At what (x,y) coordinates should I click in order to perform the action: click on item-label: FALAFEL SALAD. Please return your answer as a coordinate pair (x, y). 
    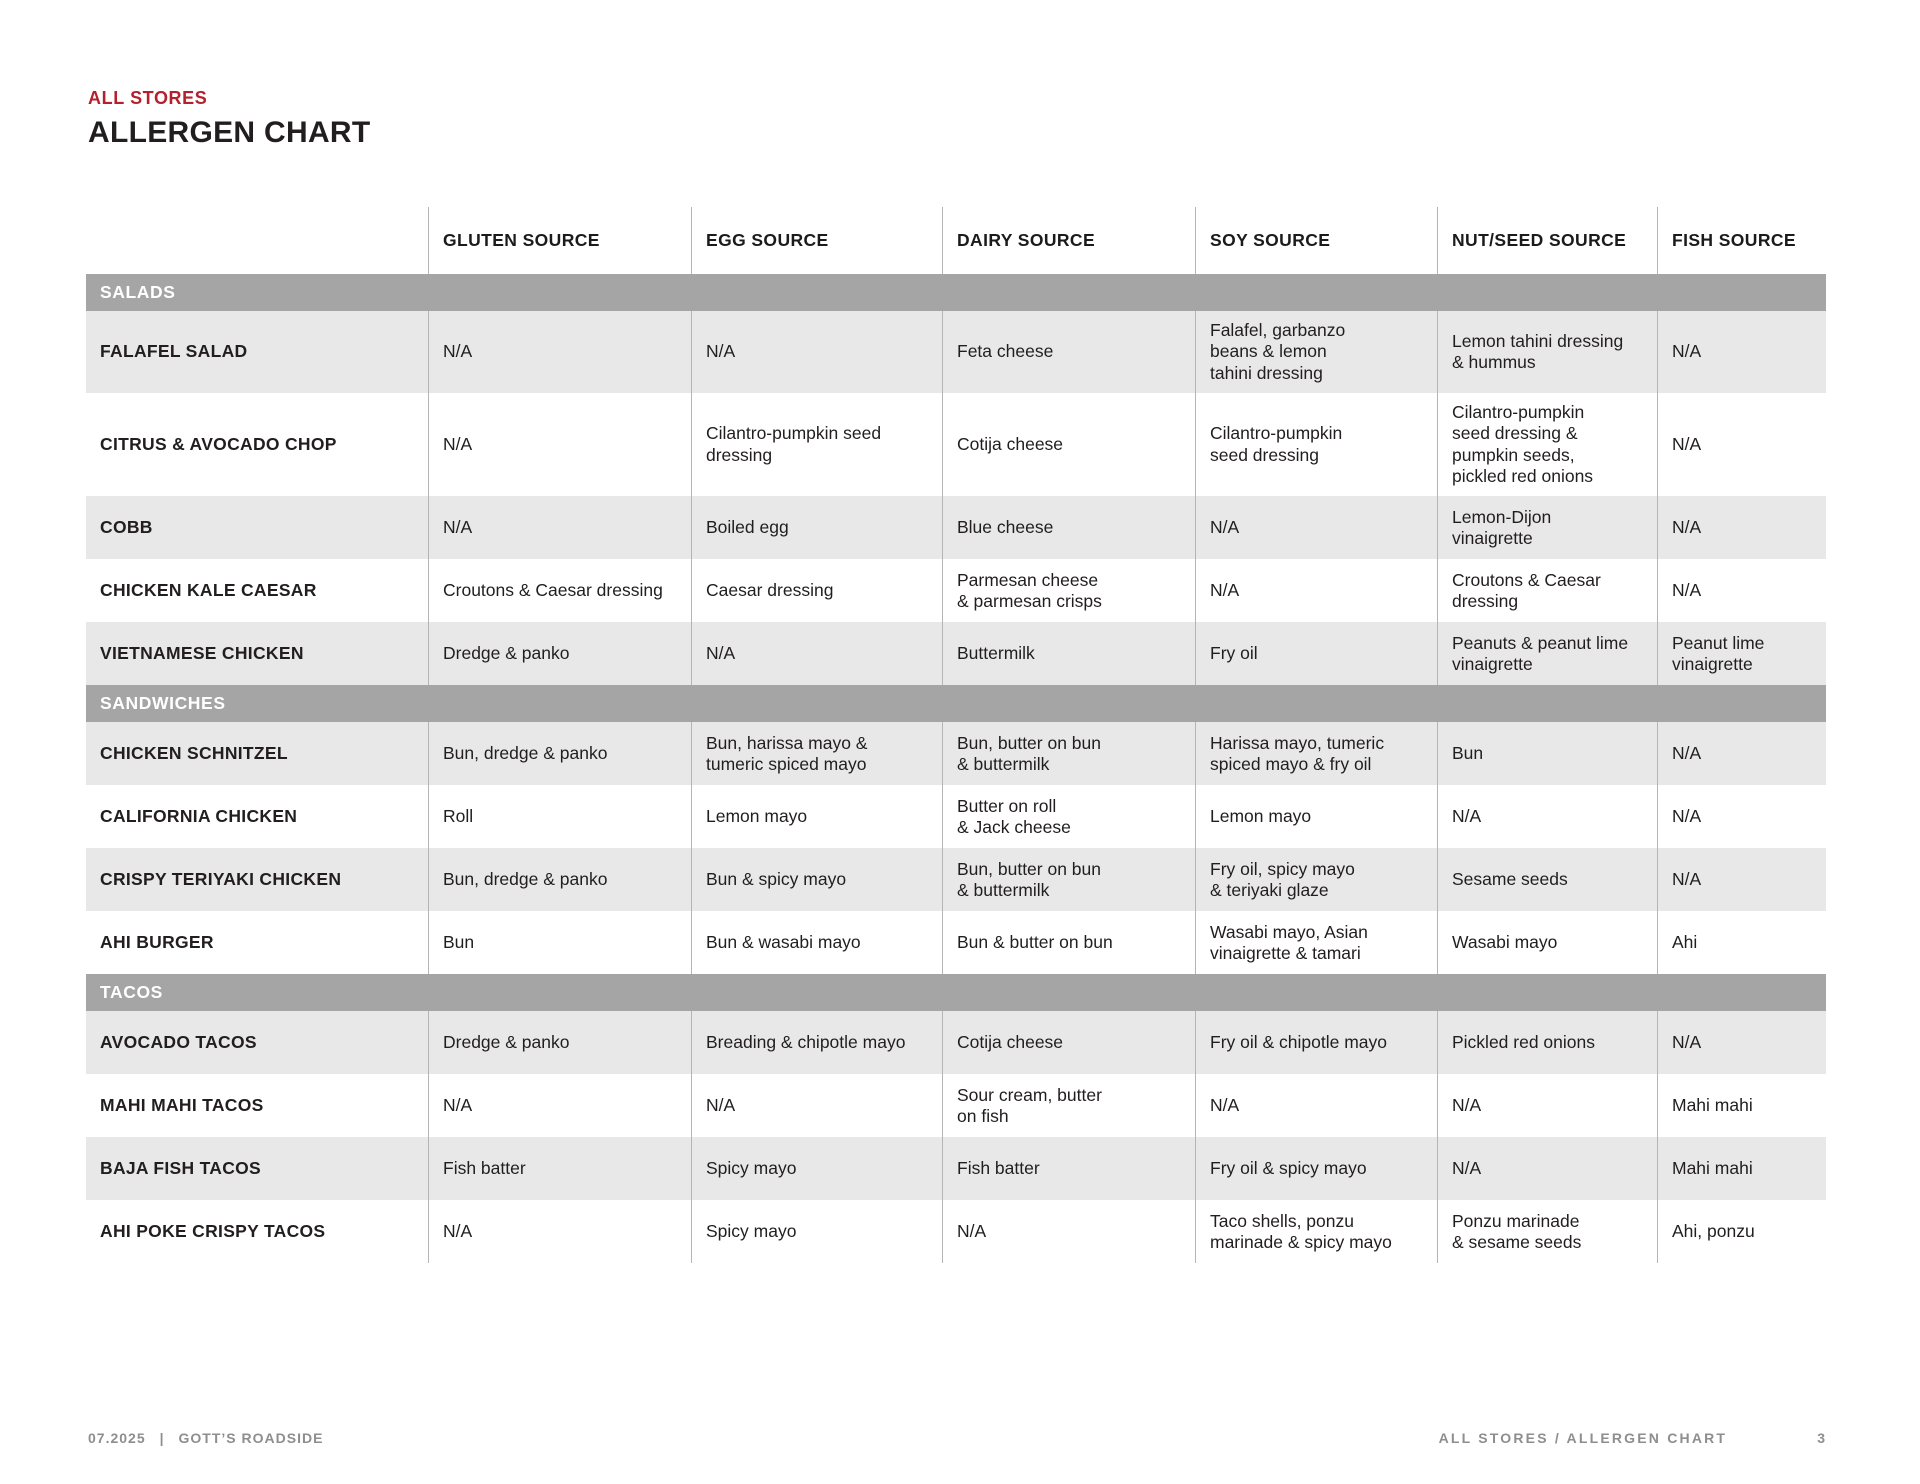
    Looking at the image, I should click on (174, 351).